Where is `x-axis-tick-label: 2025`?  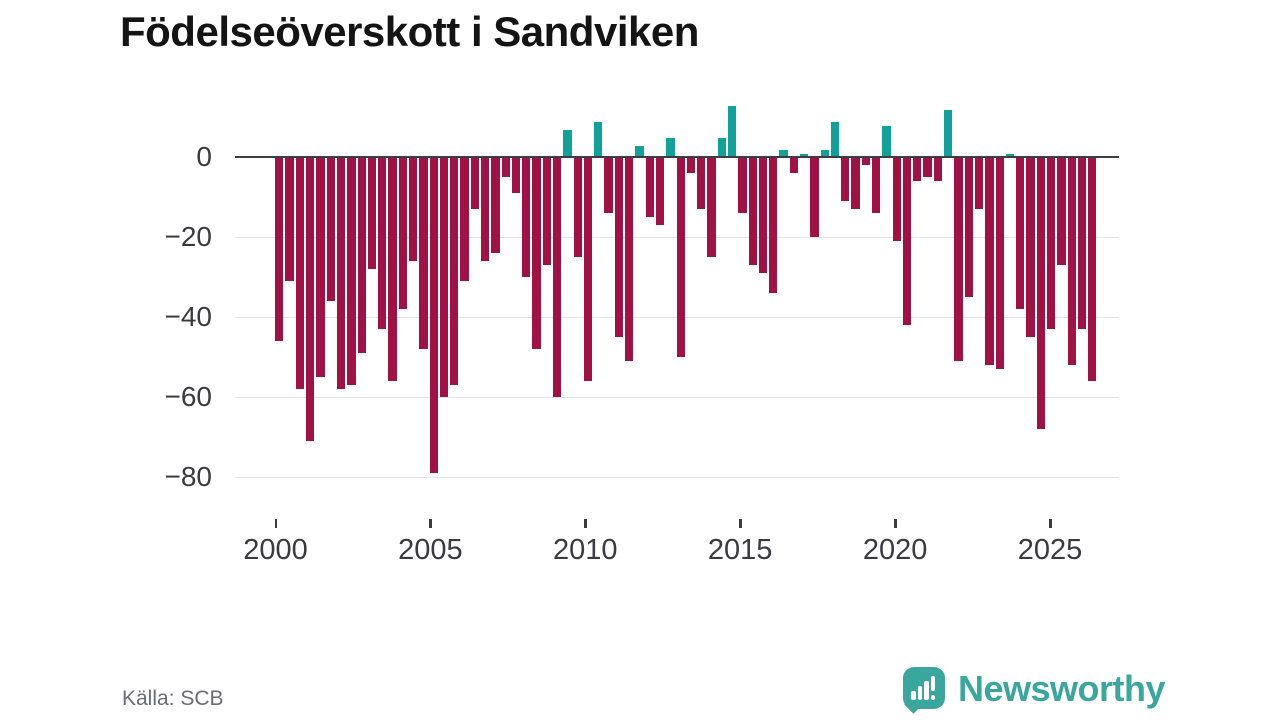 x-axis-tick-label: 2025 is located at coordinates (1050, 550).